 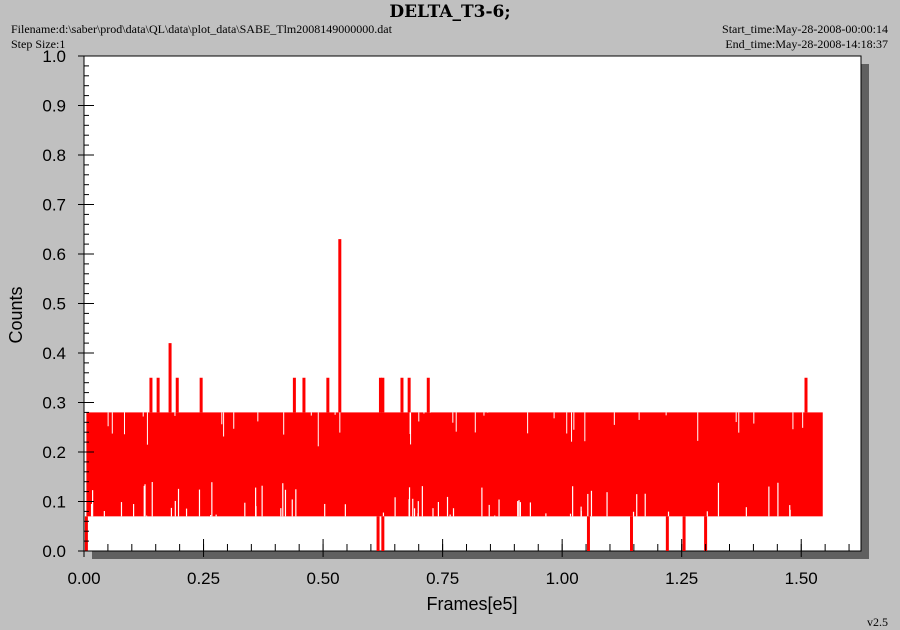 What do you see at coordinates (16, 314) in the screenshot?
I see `y-axis-label: Counts` at bounding box center [16, 314].